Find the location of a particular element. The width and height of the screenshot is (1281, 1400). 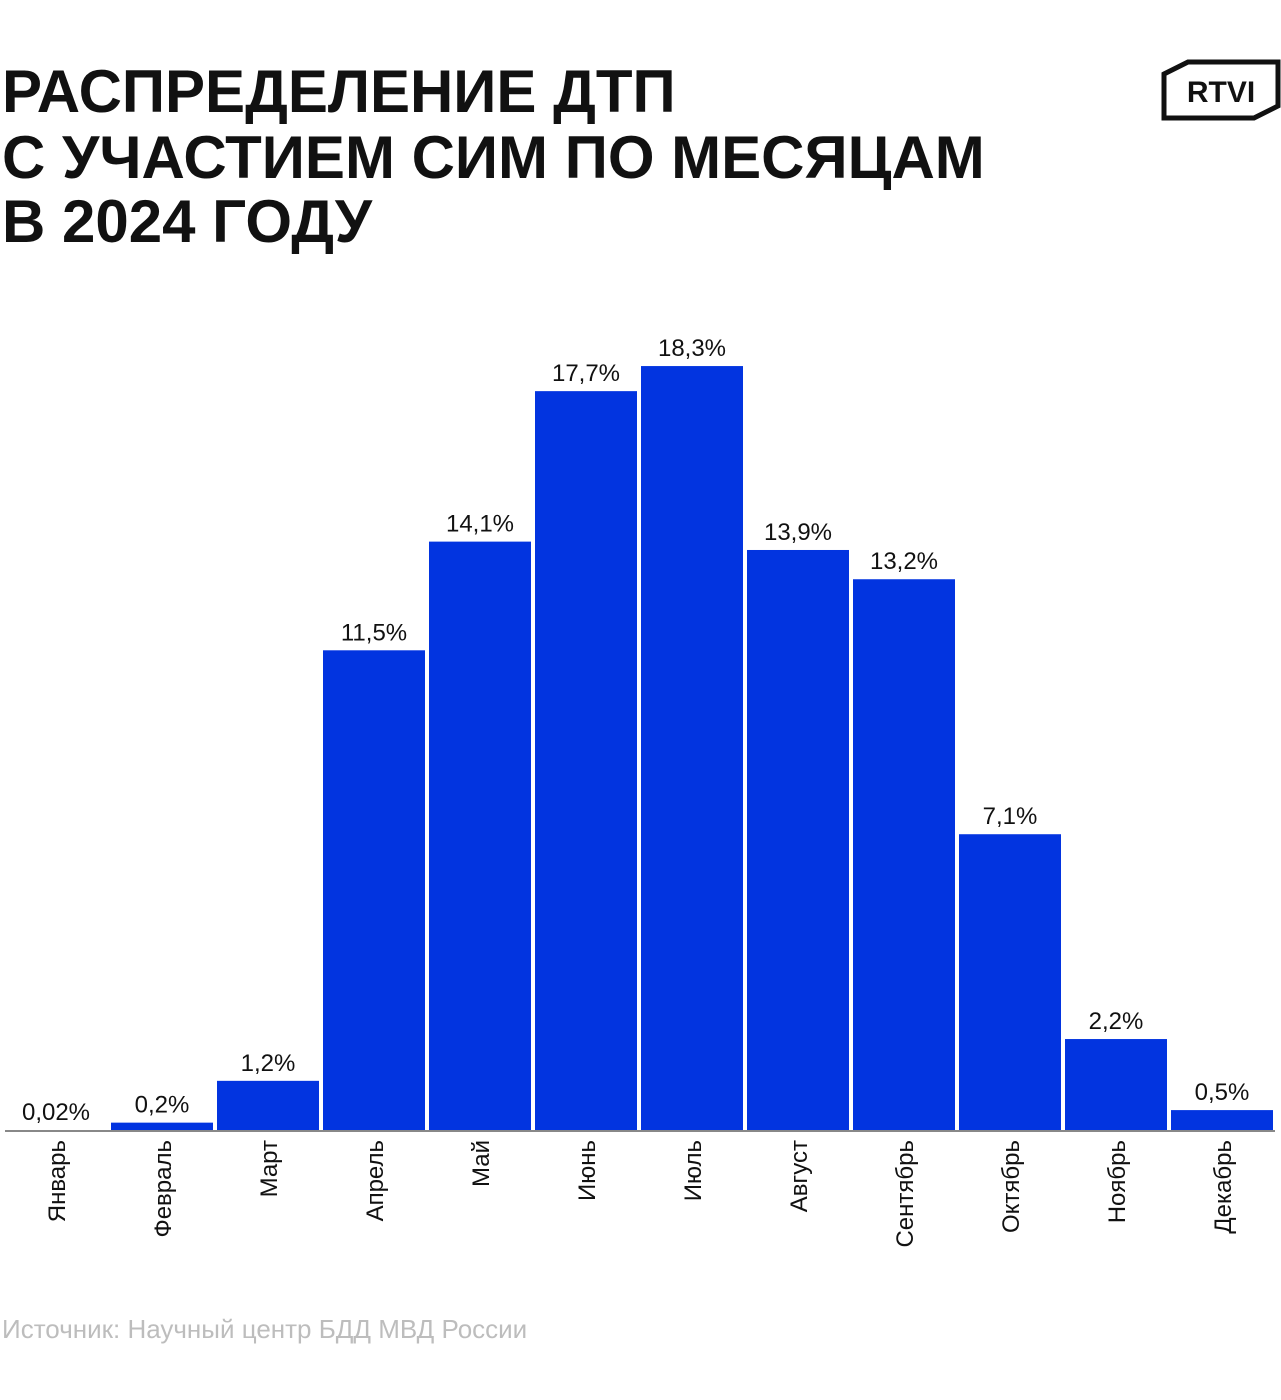

value-label: 11,5% is located at coordinates (374, 632).